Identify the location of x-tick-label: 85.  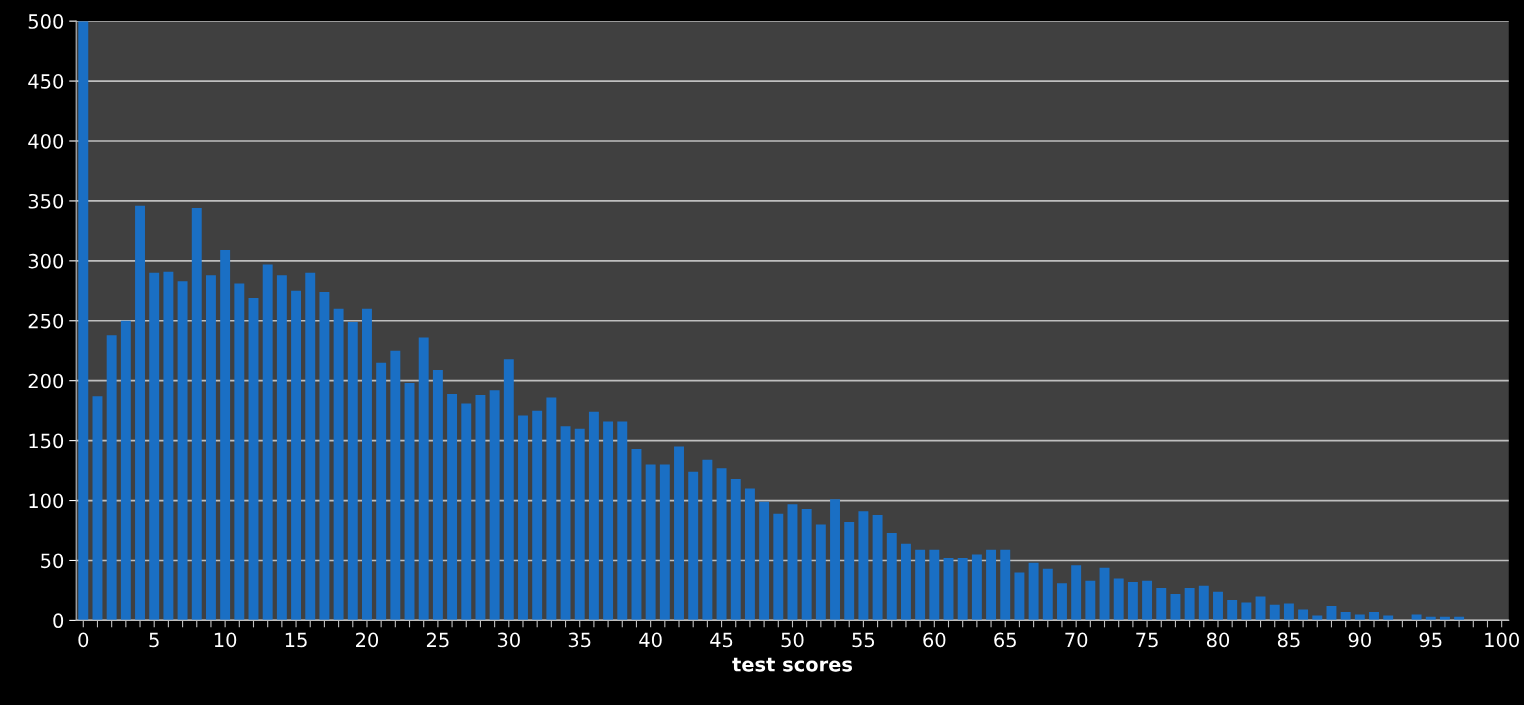
(1288, 640).